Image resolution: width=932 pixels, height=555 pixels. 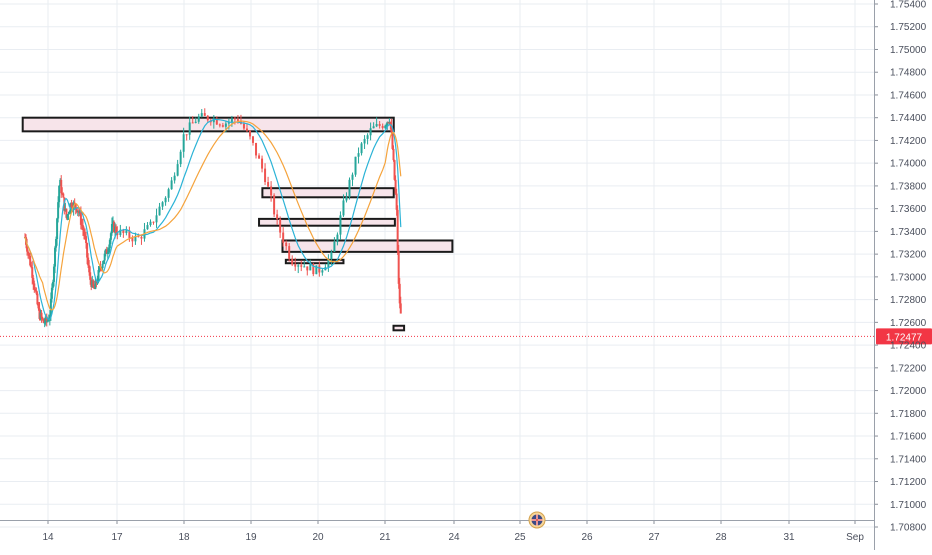 What do you see at coordinates (251, 537) in the screenshot?
I see `x-tick-label: 19` at bounding box center [251, 537].